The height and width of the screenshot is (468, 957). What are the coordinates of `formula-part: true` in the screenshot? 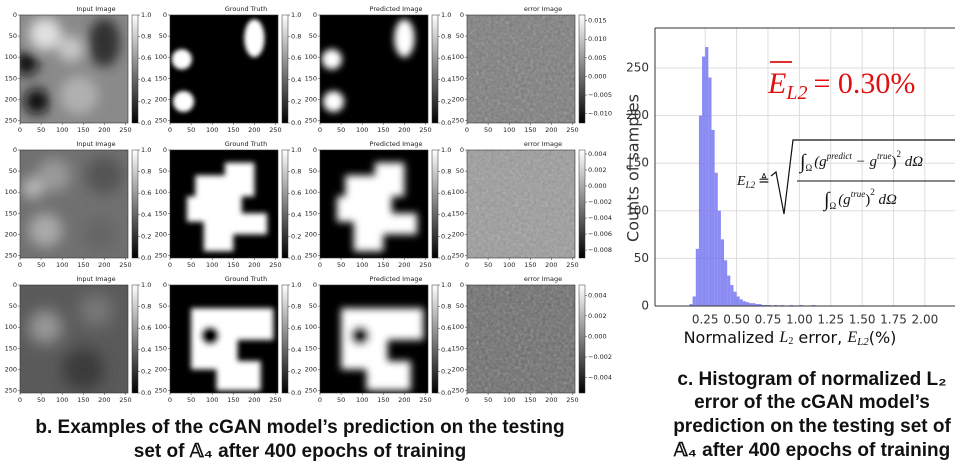 It's located at (884, 156).